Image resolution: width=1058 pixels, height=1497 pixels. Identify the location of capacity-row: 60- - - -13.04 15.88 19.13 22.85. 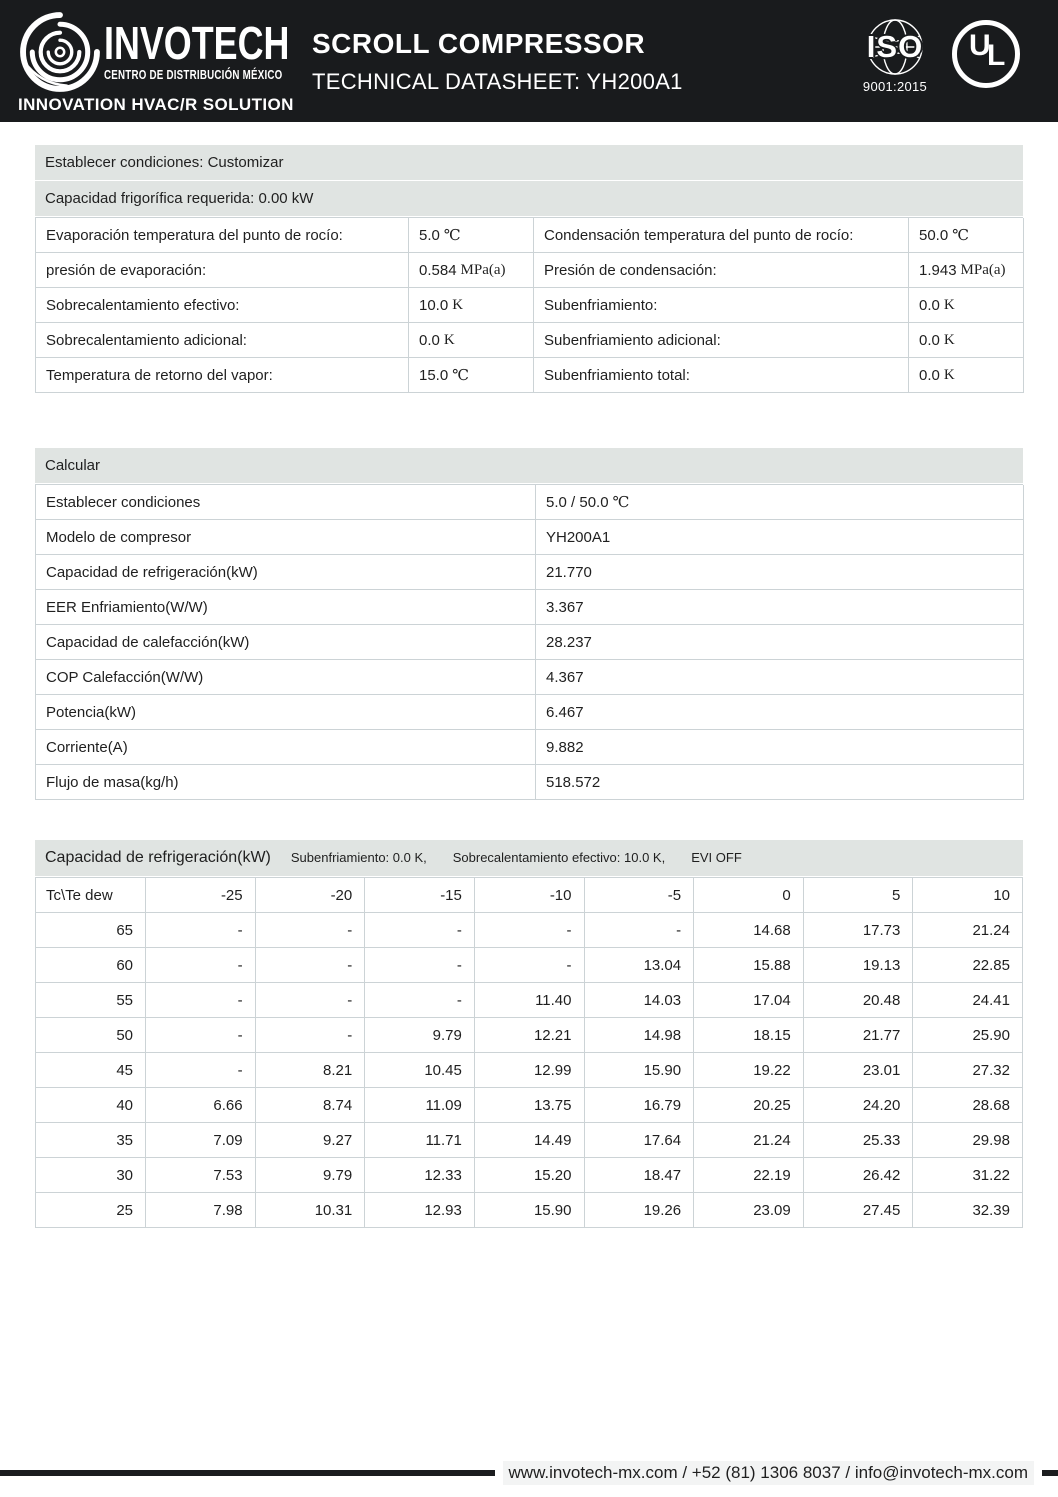
(529, 965).